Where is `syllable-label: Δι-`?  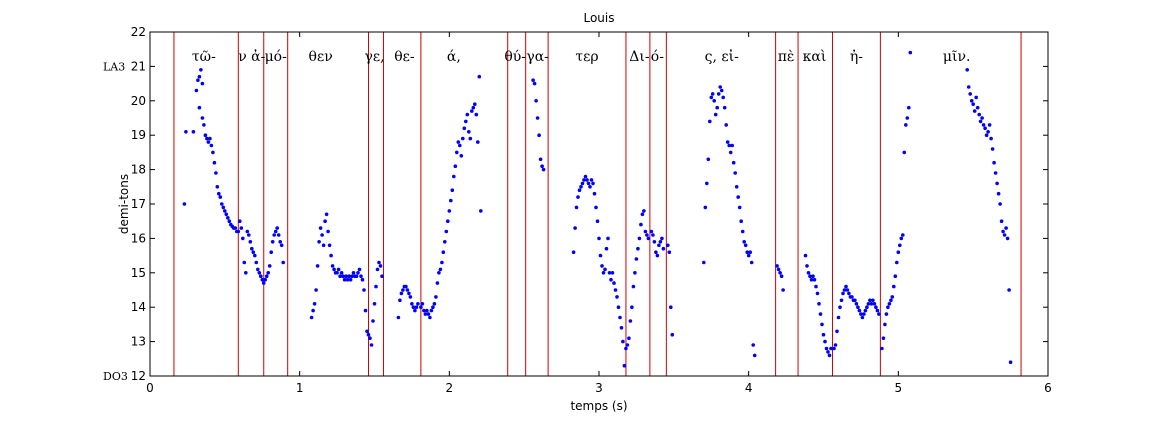
syllable-label: Δι- is located at coordinates (639, 57).